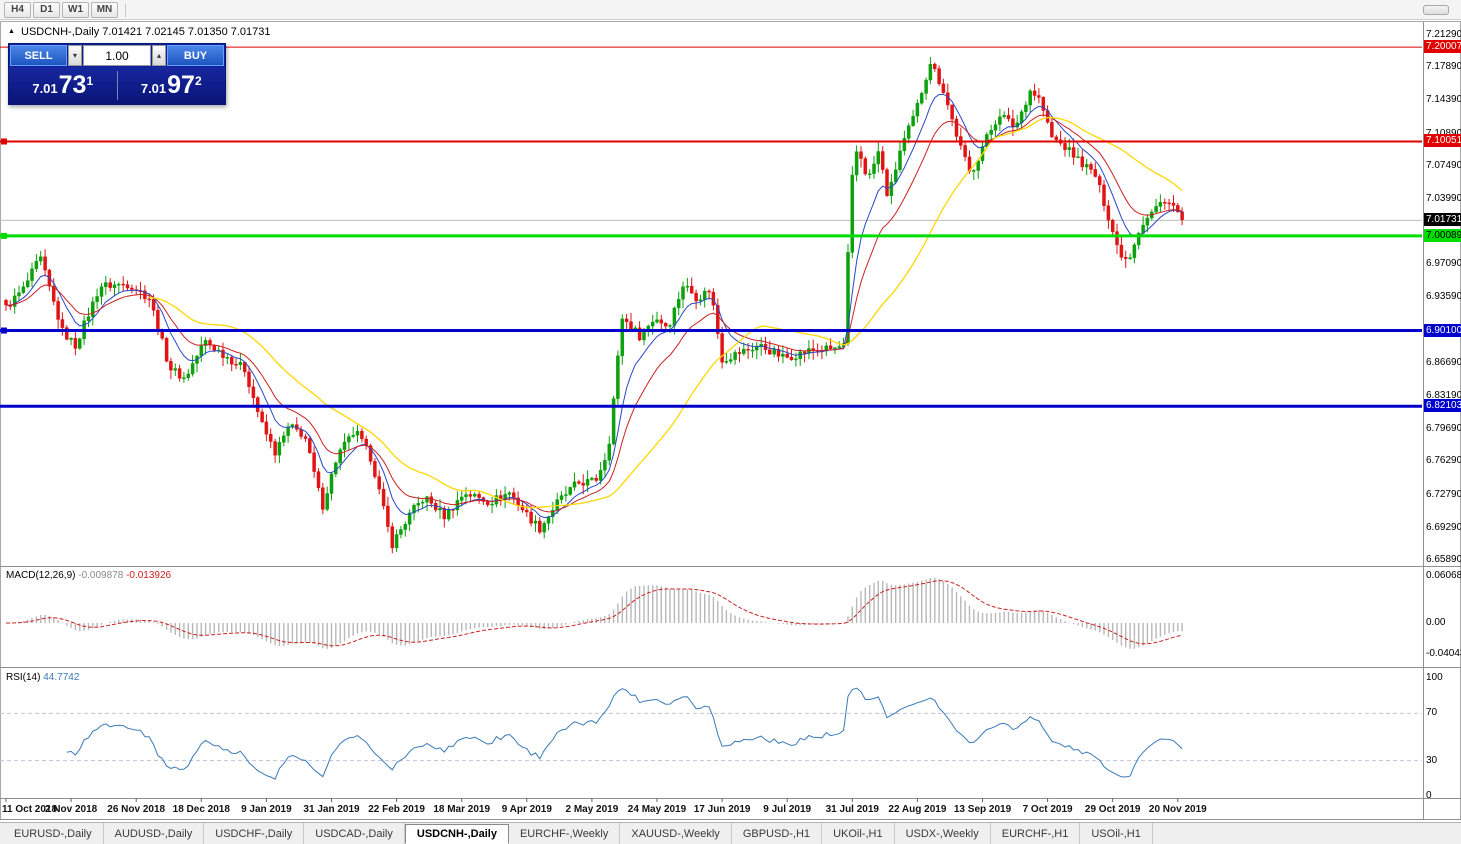 This screenshot has width=1461, height=844. I want to click on price-axis-label: 7.21290, so click(1443, 34).